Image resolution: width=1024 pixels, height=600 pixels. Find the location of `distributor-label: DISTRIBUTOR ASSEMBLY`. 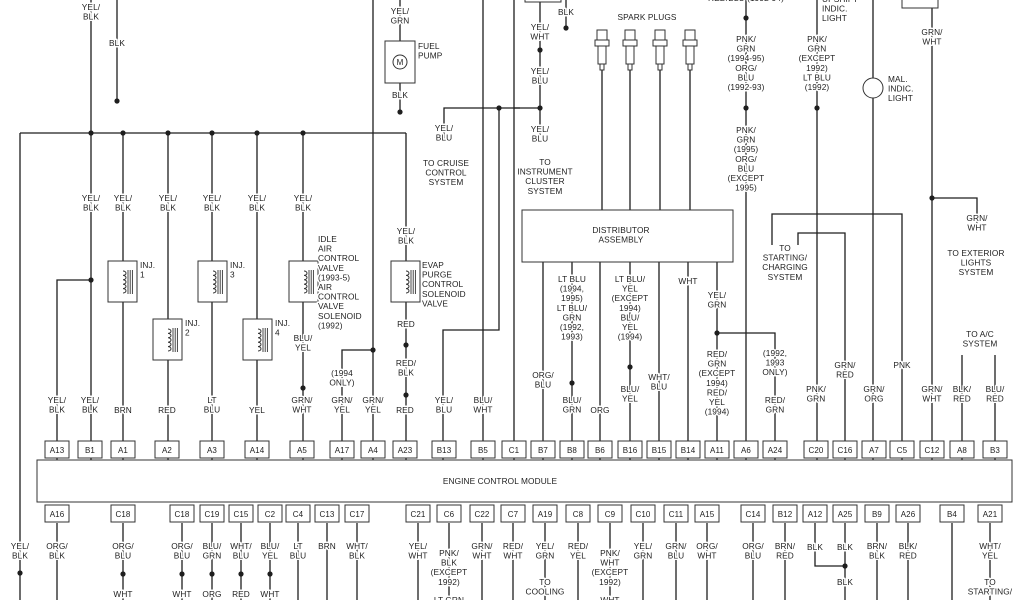

distributor-label: DISTRIBUTOR ASSEMBLY is located at coordinates (620, 235).